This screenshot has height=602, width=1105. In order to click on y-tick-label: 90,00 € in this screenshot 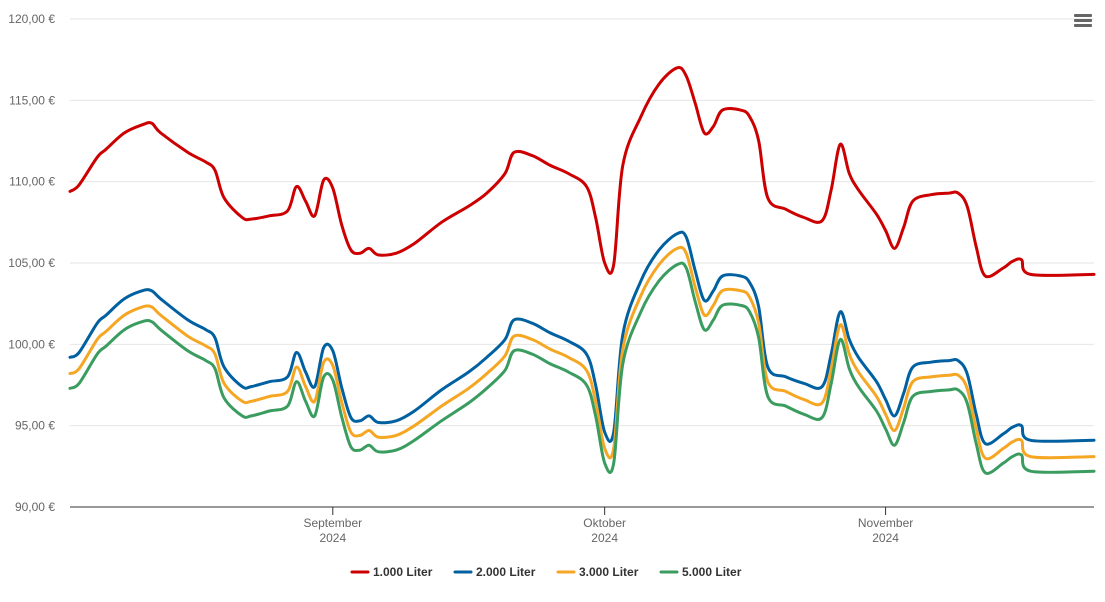, I will do `click(35, 507)`.